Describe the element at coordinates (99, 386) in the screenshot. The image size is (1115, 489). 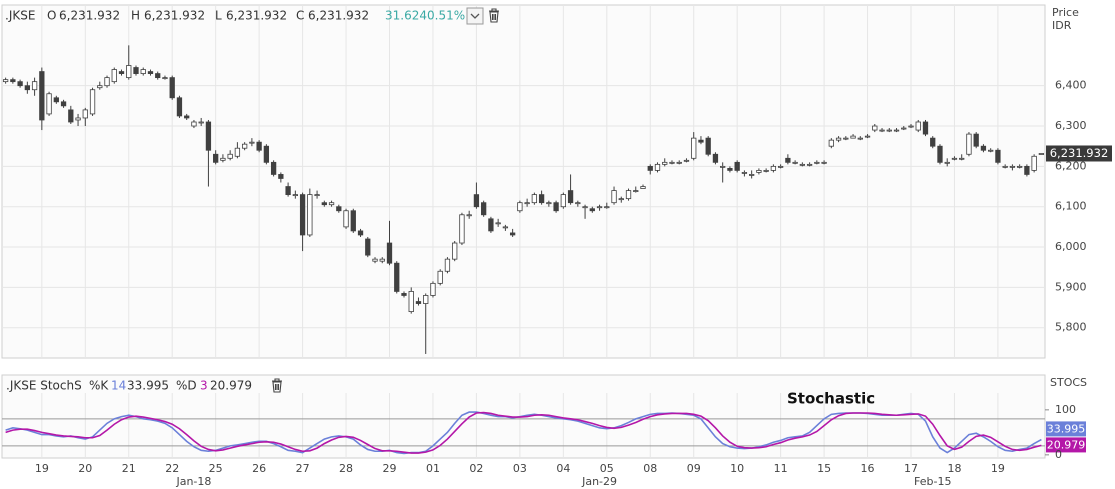
I see `legend-entry: %K` at that location.